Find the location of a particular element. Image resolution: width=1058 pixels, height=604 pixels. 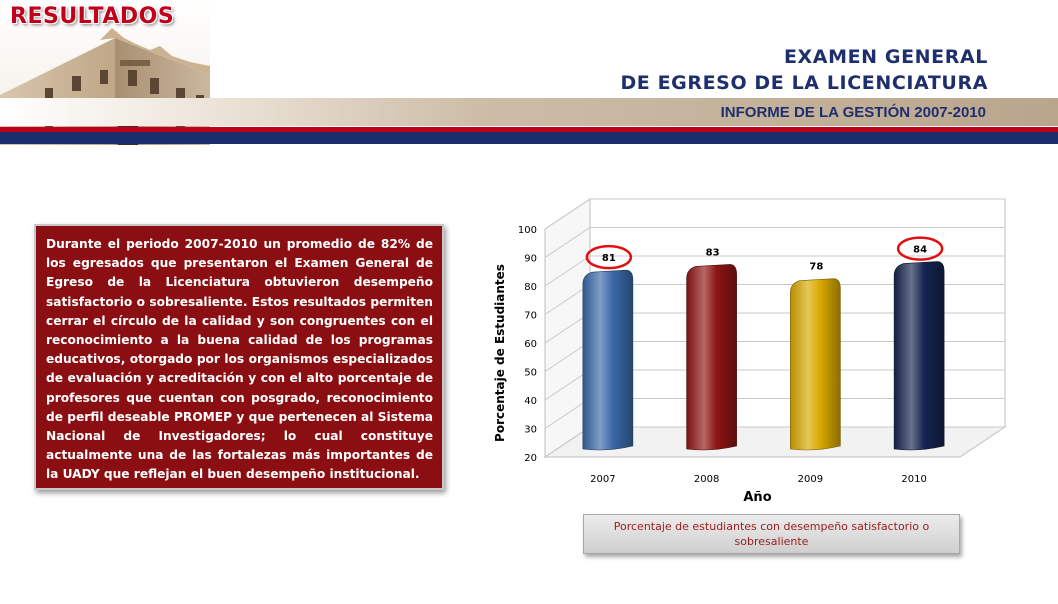

section-title: RESULTADOS is located at coordinates (92, 16).